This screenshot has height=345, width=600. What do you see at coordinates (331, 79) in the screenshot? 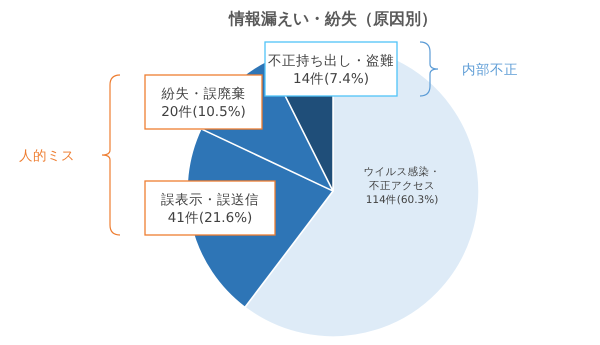
I see `data-label: 14件(7.4%)` at bounding box center [331, 79].